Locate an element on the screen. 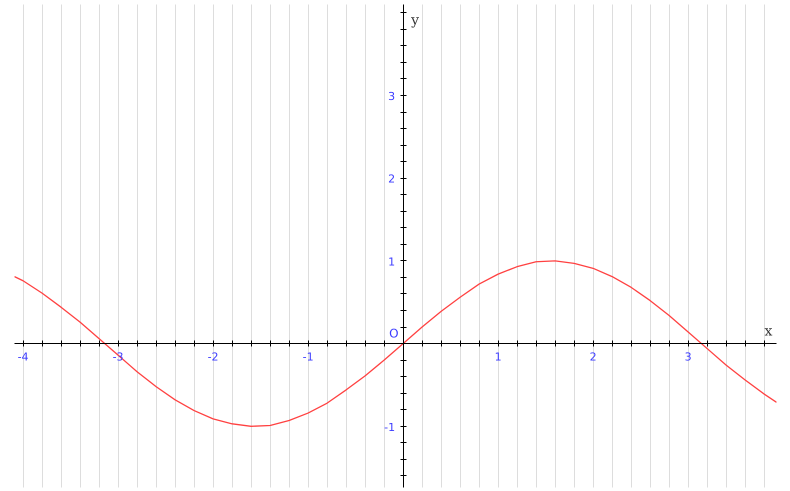 This screenshot has height=491, width=790. y-tick-label: -1 is located at coordinates (390, 427).